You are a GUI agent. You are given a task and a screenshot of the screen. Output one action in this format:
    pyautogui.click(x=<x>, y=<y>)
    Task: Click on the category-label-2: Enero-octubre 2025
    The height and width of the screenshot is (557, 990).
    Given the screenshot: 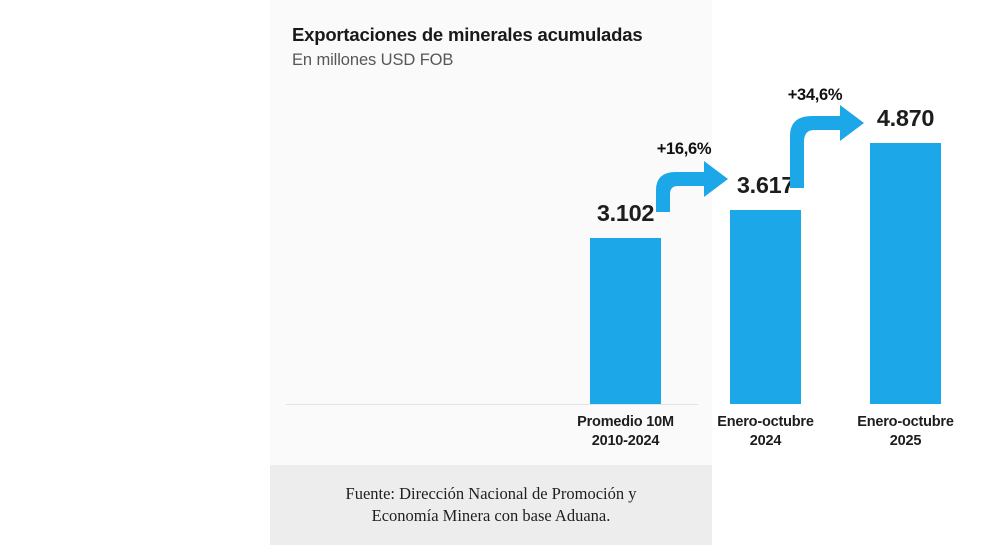 What is the action you would take?
    pyautogui.click(x=905, y=431)
    